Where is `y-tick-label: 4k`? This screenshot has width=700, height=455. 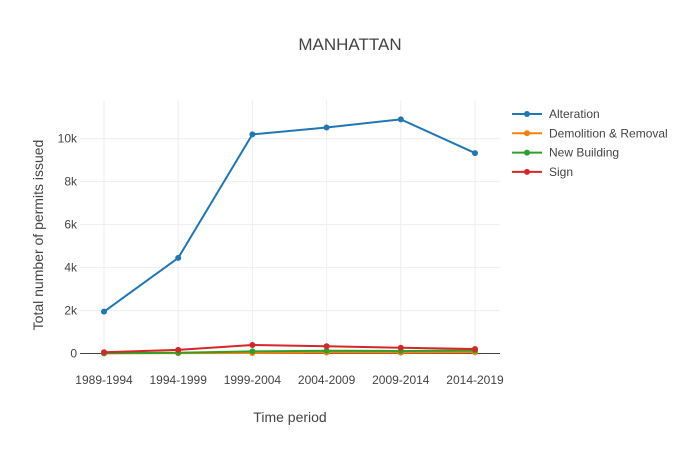
y-tick-label: 4k is located at coordinates (71, 268).